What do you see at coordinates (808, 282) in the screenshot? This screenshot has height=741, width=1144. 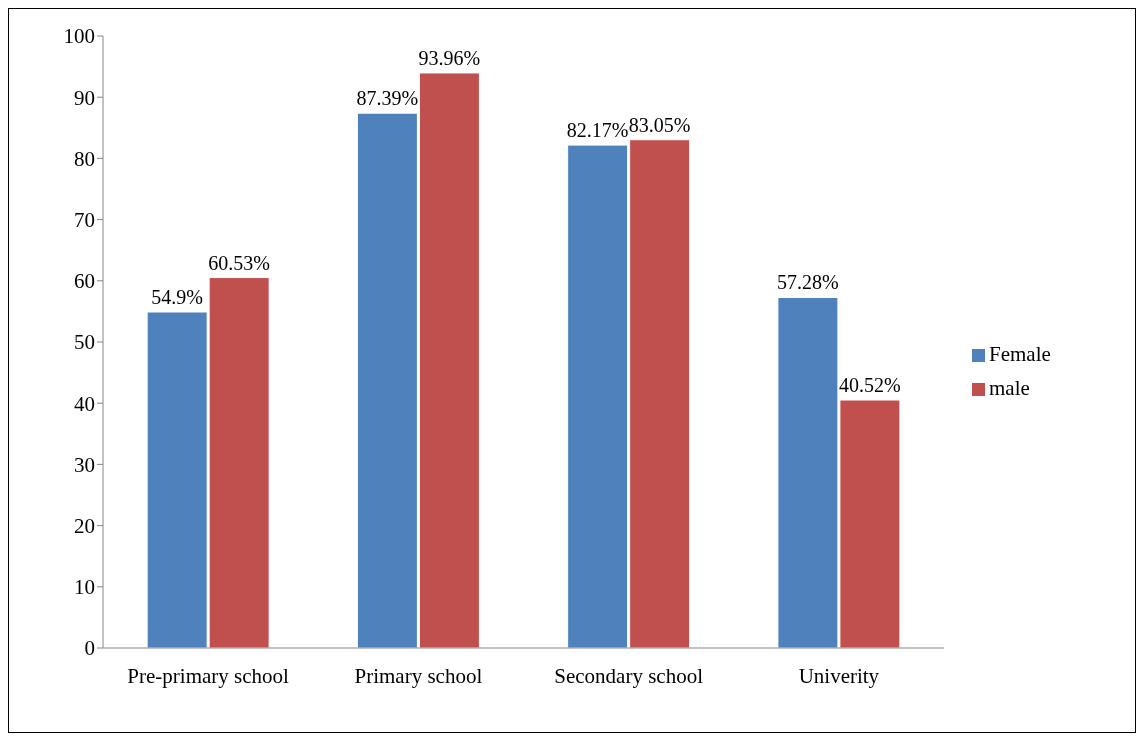 I see `data-label: 57.28%` at bounding box center [808, 282].